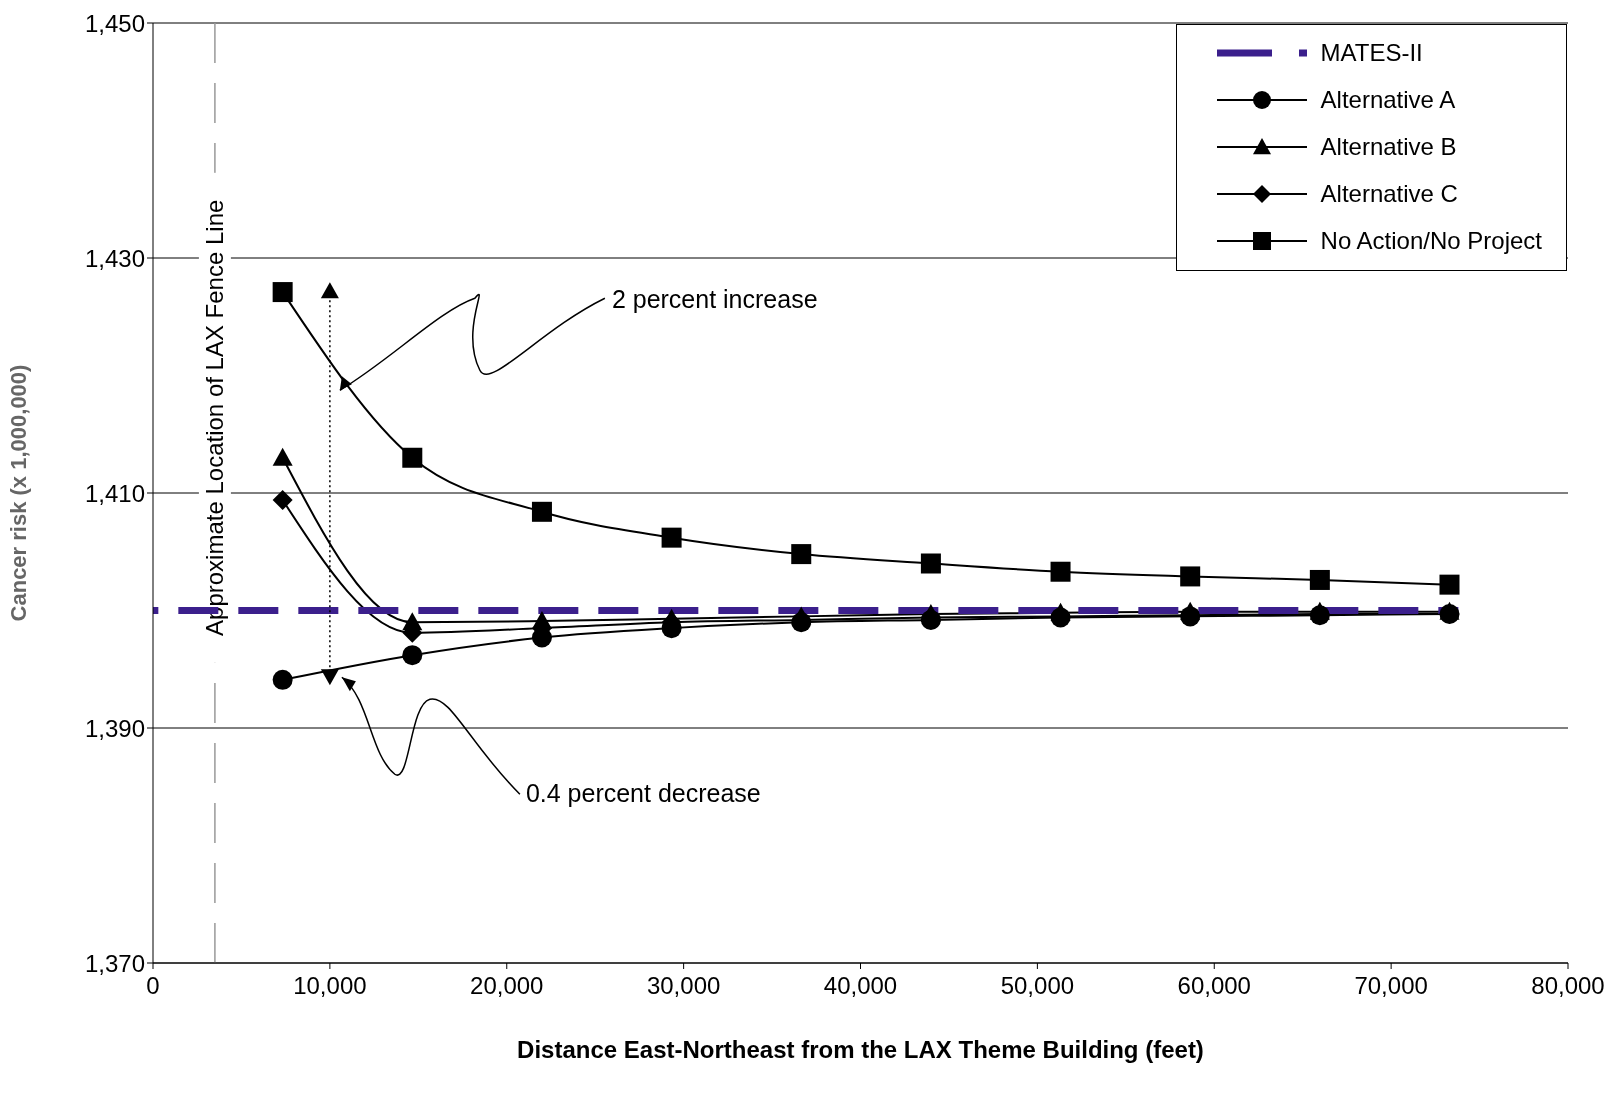 Image resolution: width=1618 pixels, height=1100 pixels. I want to click on y-axis-title: Cancer risk (x 1,000,000), so click(18, 493).